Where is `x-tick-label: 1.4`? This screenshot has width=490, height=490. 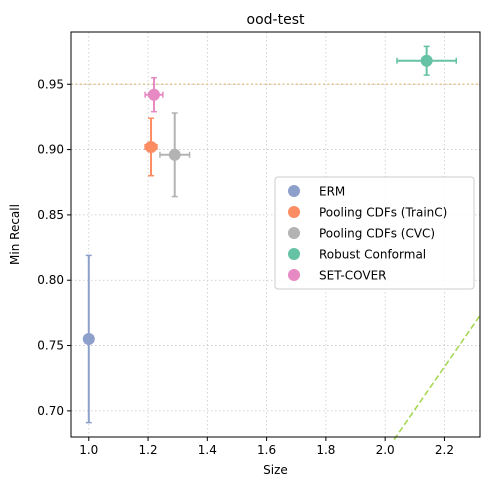
x-tick-label: 1.4 is located at coordinates (207, 450).